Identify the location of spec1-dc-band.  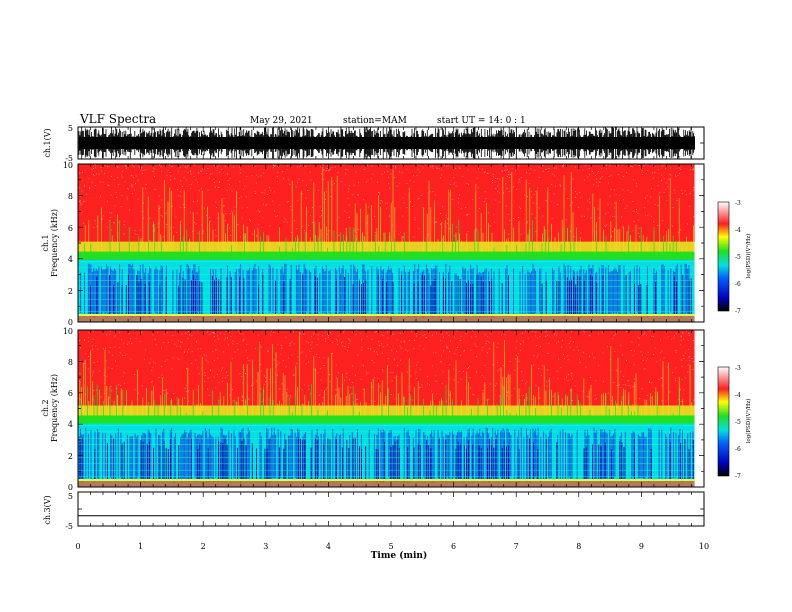
(386, 319).